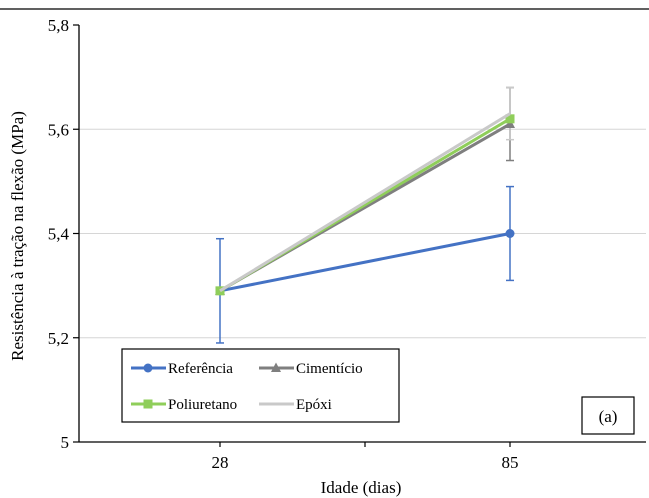 This screenshot has width=649, height=498. What do you see at coordinates (329, 369) in the screenshot?
I see `legend-label: Cimentício` at bounding box center [329, 369].